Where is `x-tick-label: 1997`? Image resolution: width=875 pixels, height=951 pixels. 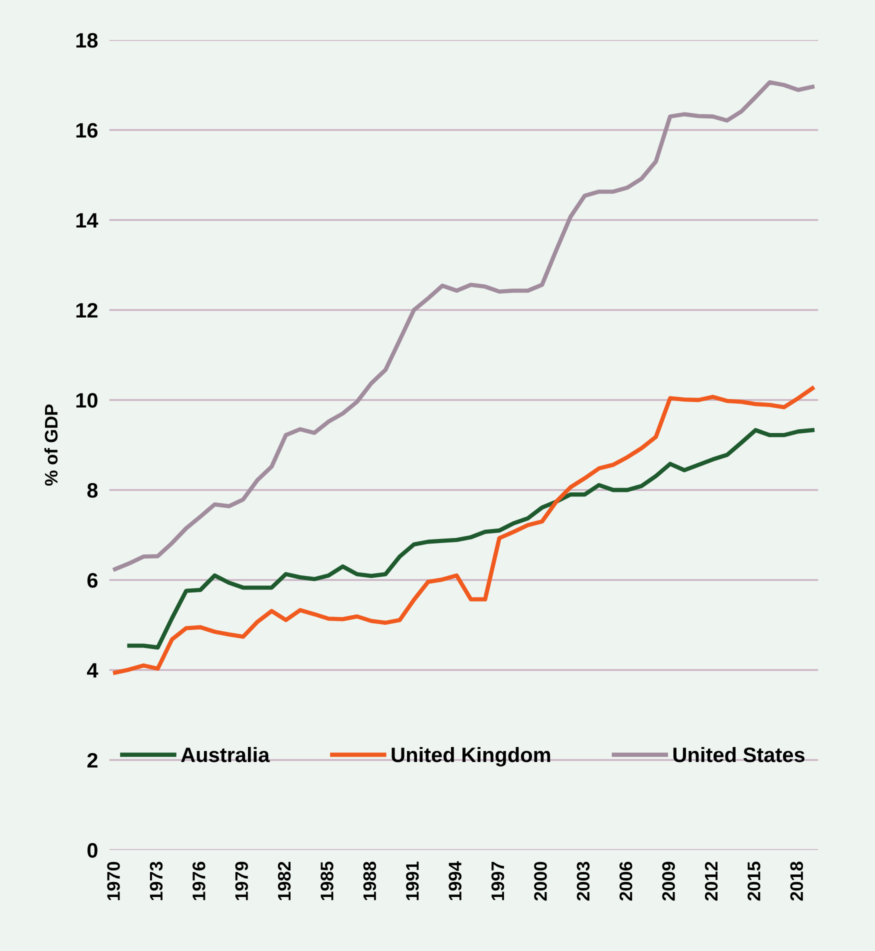 x-tick-label: 1997 is located at coordinates (497, 881).